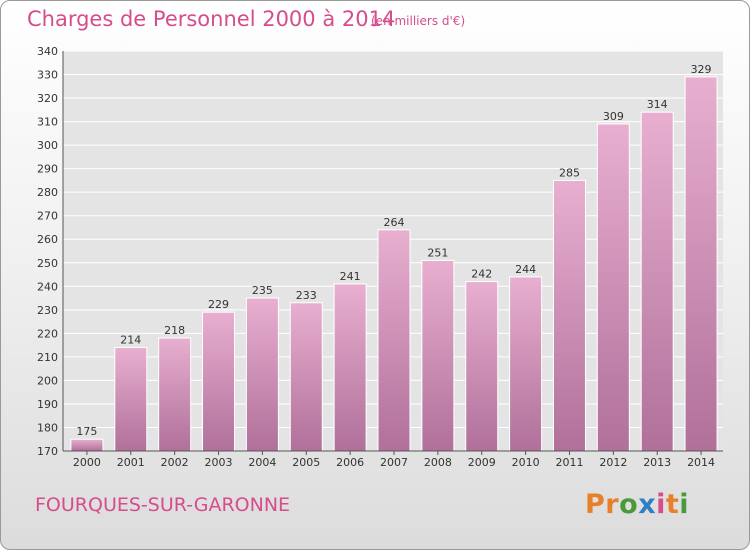 The width and height of the screenshot is (750, 550). Describe the element at coordinates (262, 290) in the screenshot. I see `data-label-2004: 235` at that location.